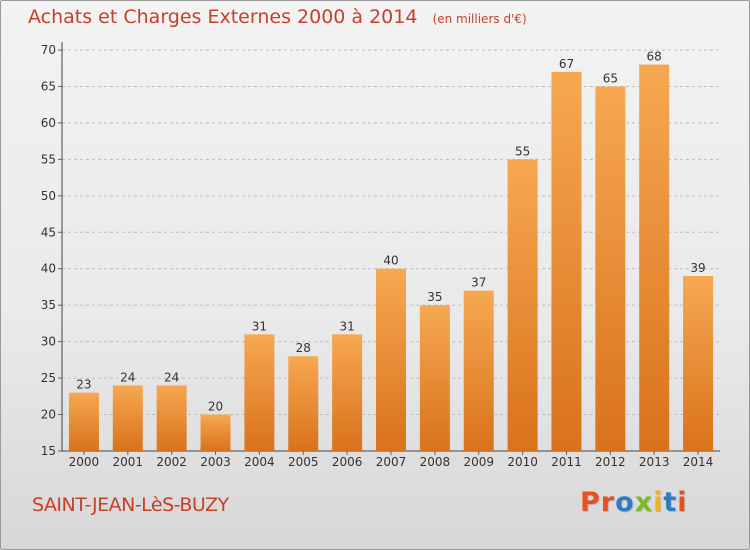  What do you see at coordinates (48, 415) in the screenshot?
I see `y-tick-label: 20` at bounding box center [48, 415].